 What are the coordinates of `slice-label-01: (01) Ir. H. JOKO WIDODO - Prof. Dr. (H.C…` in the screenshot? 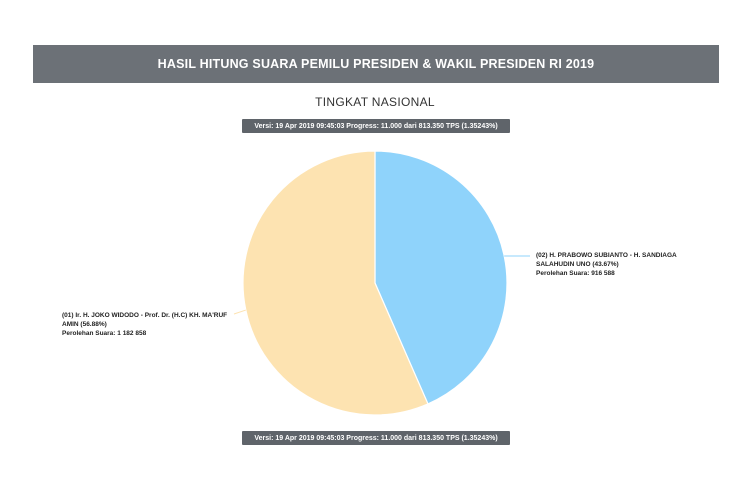 It's located at (147, 324).